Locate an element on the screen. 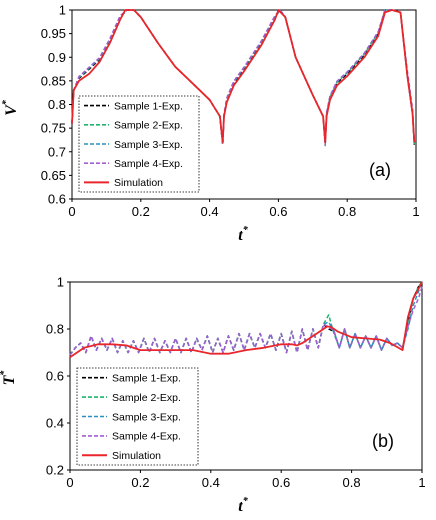 This screenshot has width=436, height=520. y-tick-label: 0.65 is located at coordinates (53, 175).